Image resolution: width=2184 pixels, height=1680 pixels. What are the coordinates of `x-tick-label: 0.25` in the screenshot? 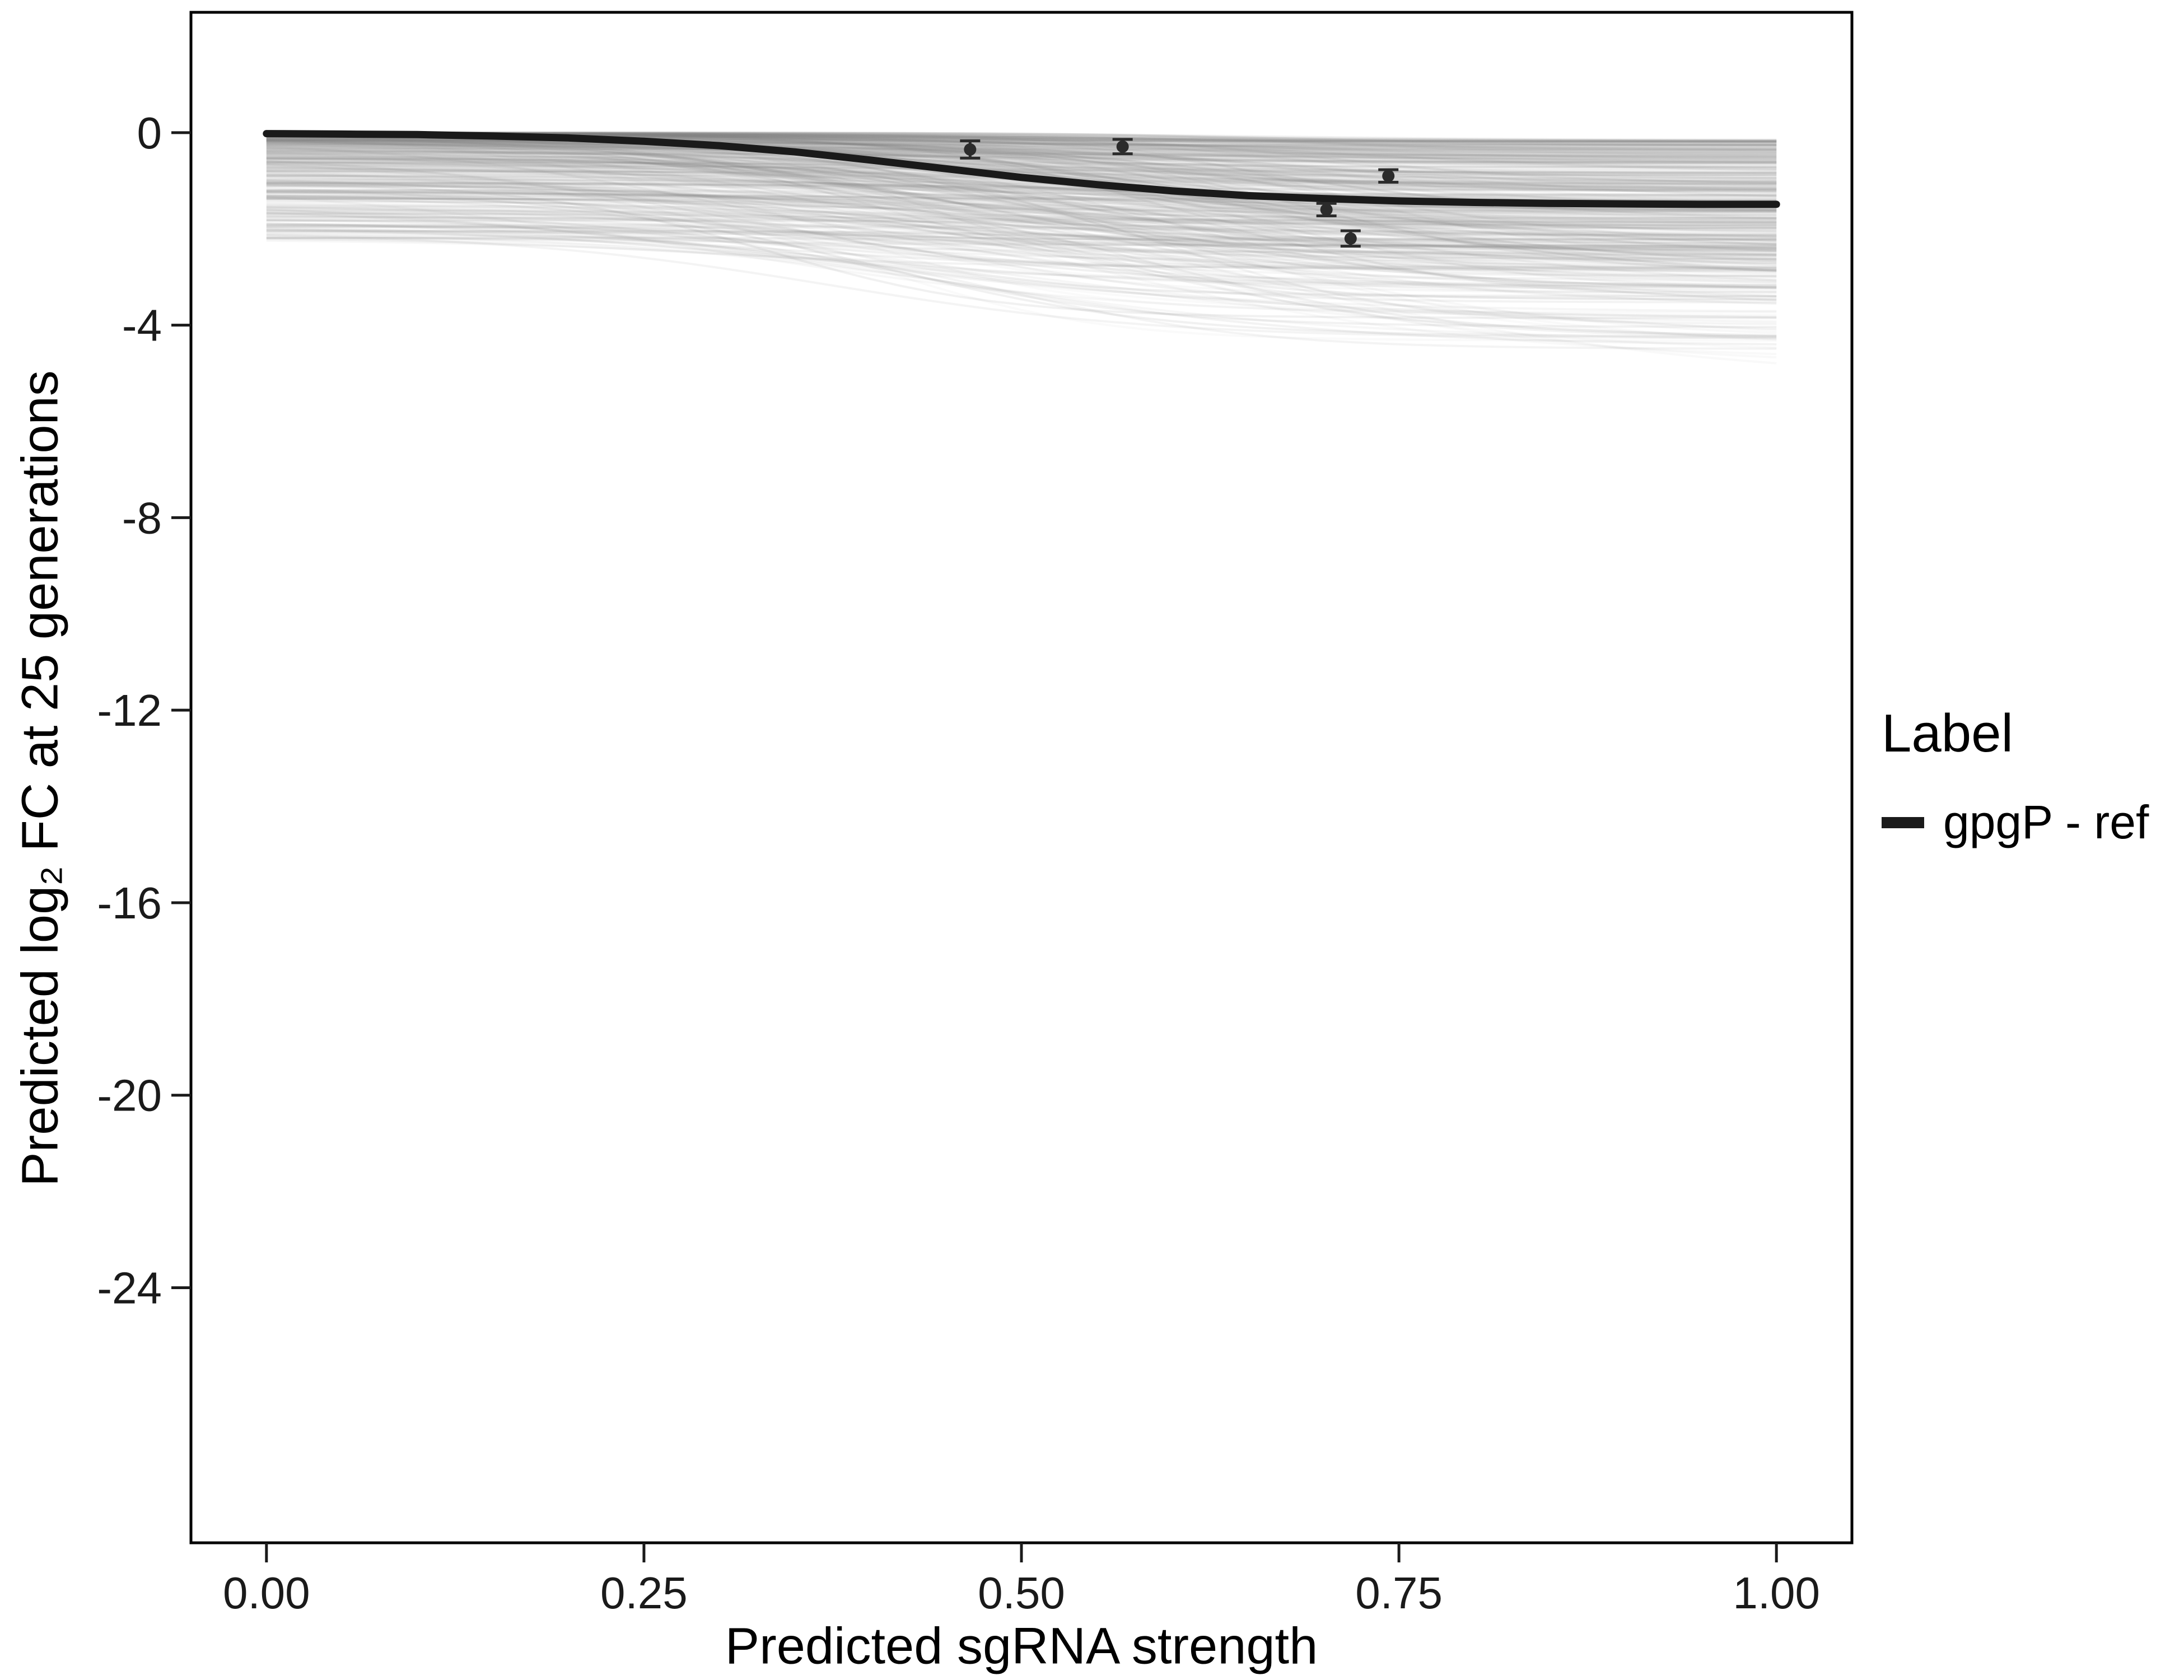 It's located at (644, 1593).